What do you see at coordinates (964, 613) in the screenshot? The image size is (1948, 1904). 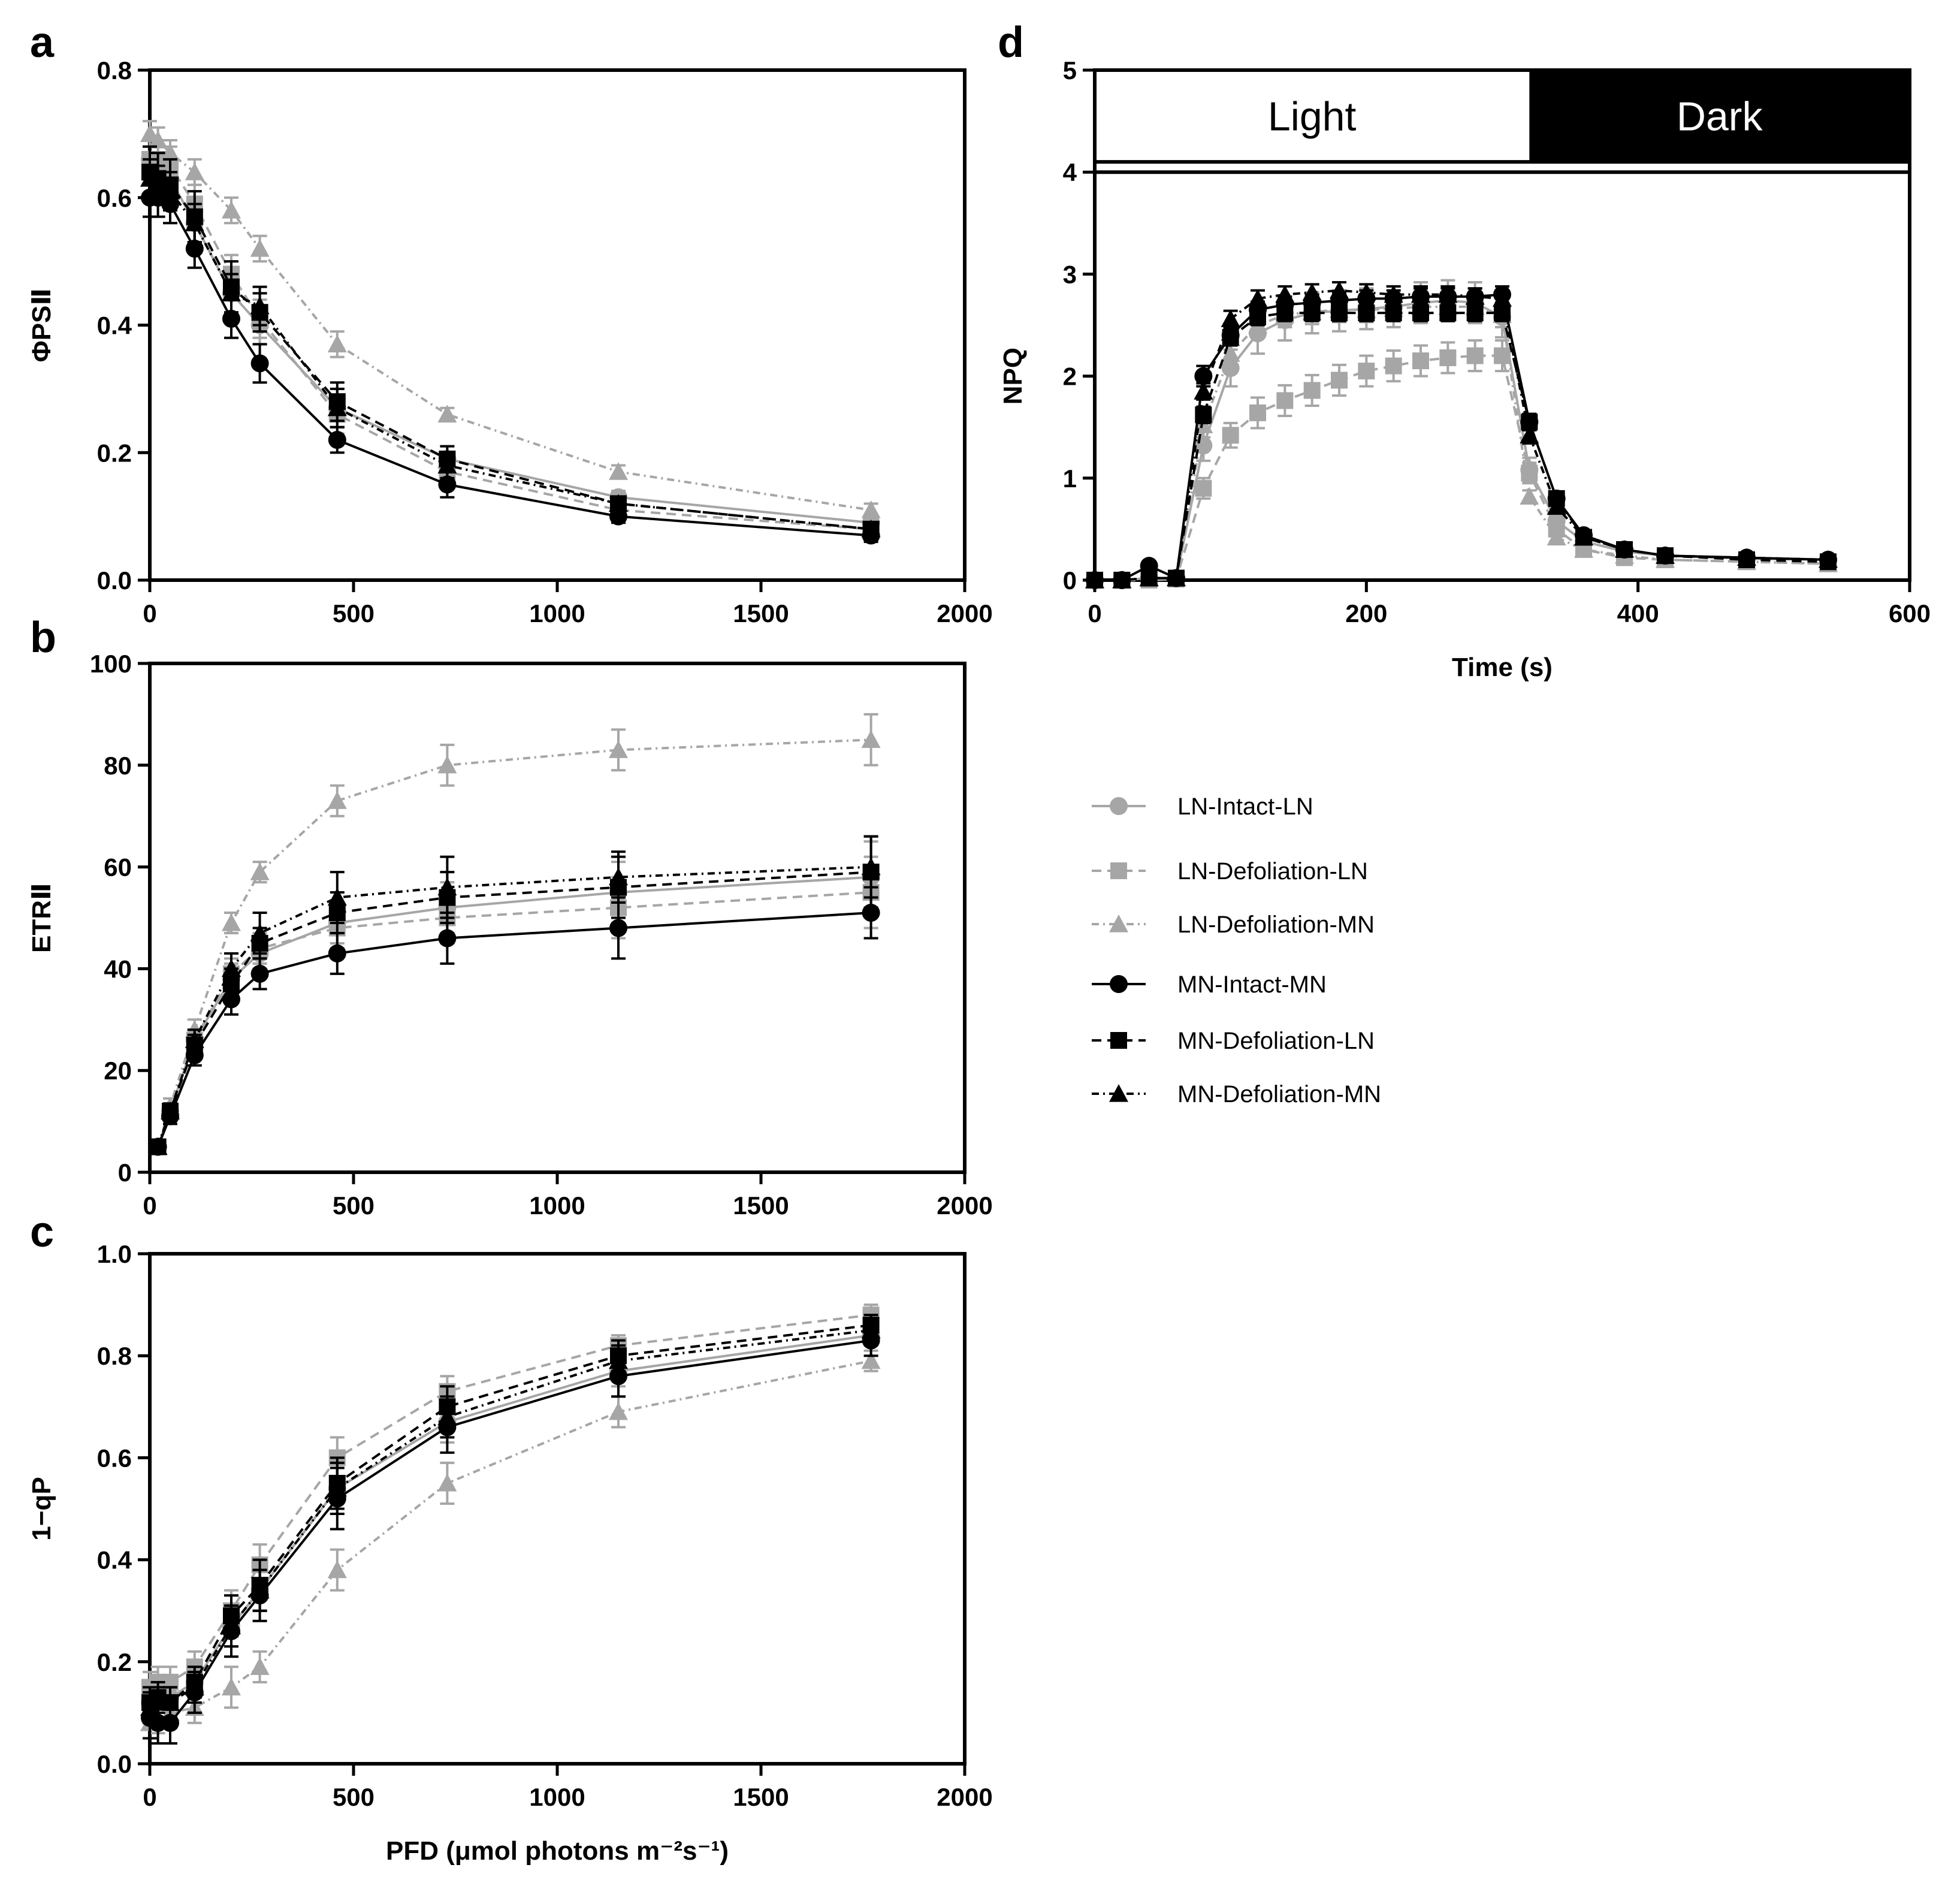 I see `panel-a-x-tick-label-4: 2000` at bounding box center [964, 613].